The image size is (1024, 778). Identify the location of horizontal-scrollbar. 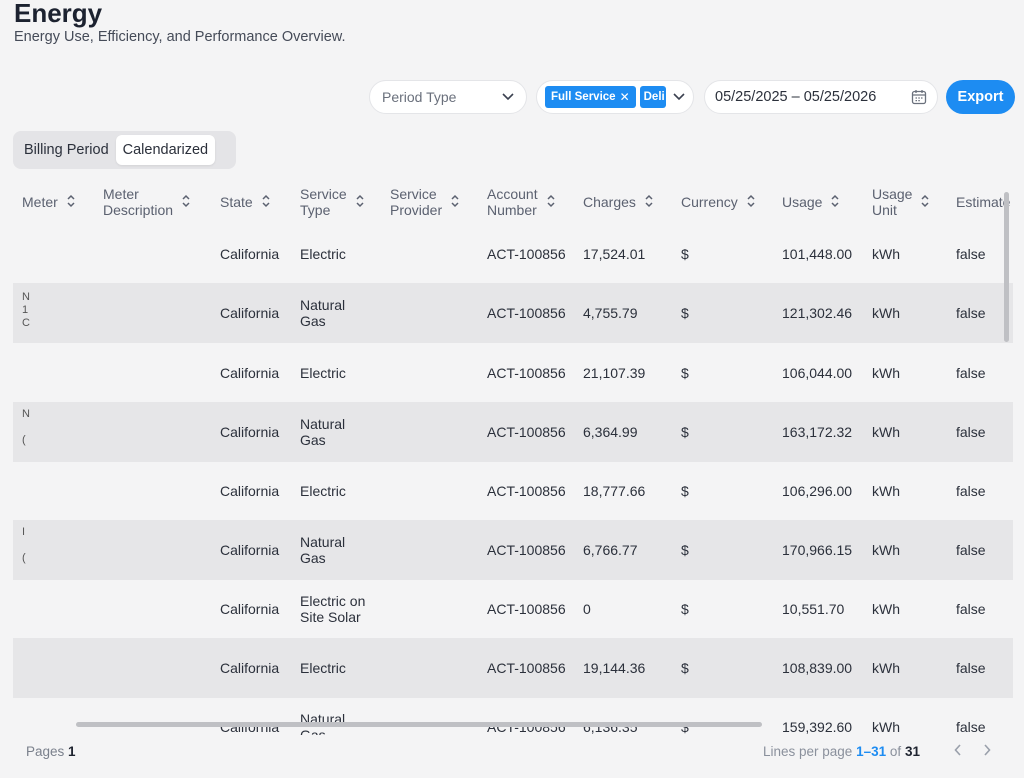
(419, 724).